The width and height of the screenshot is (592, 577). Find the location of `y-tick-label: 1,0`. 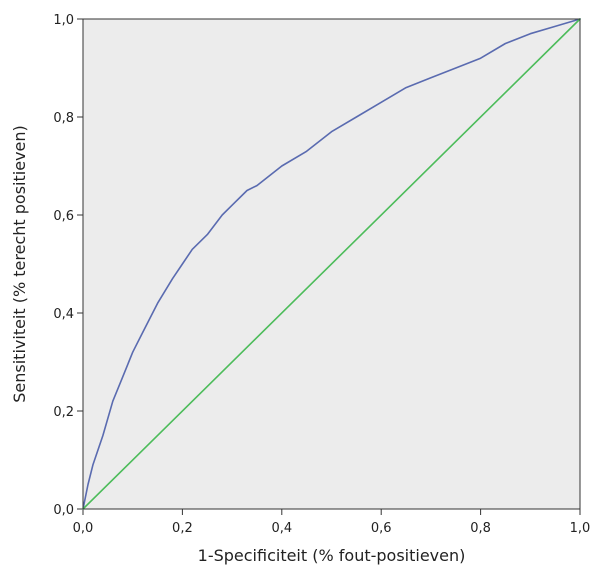

y-tick-label: 1,0 is located at coordinates (63, 20).